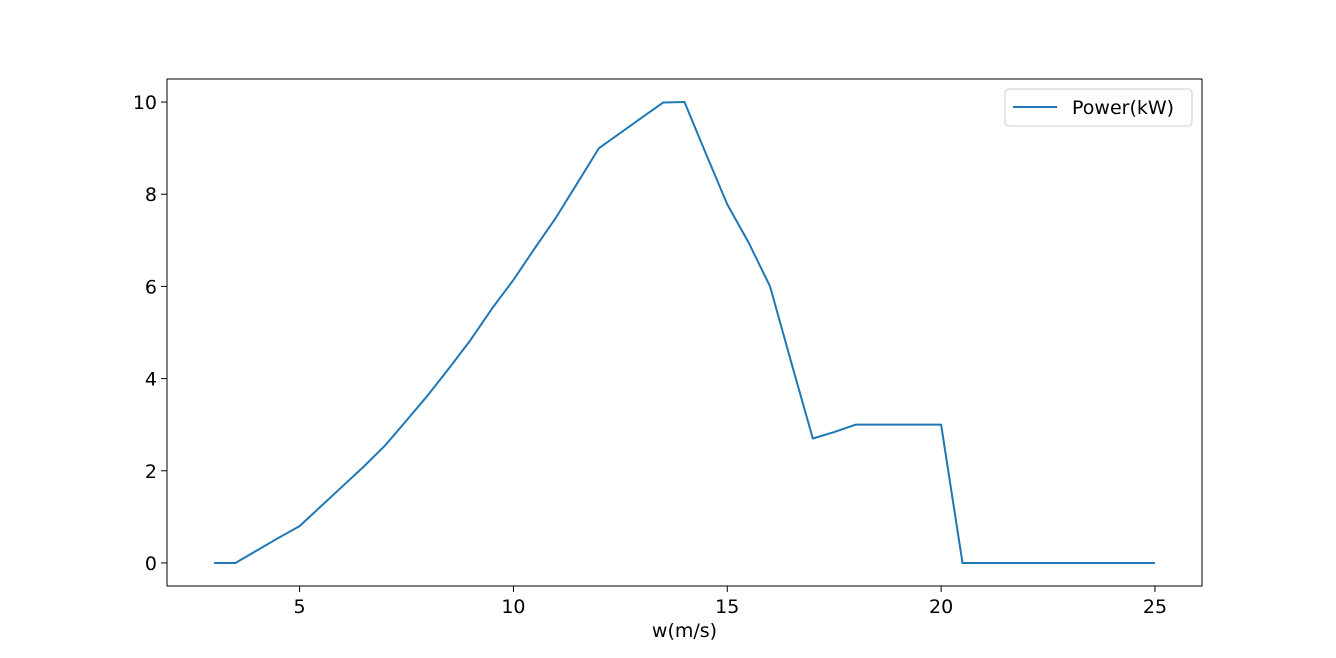  Describe the element at coordinates (150, 333) in the screenshot. I see `y-axis-ticks: 0 2 4 6 8 10` at that location.